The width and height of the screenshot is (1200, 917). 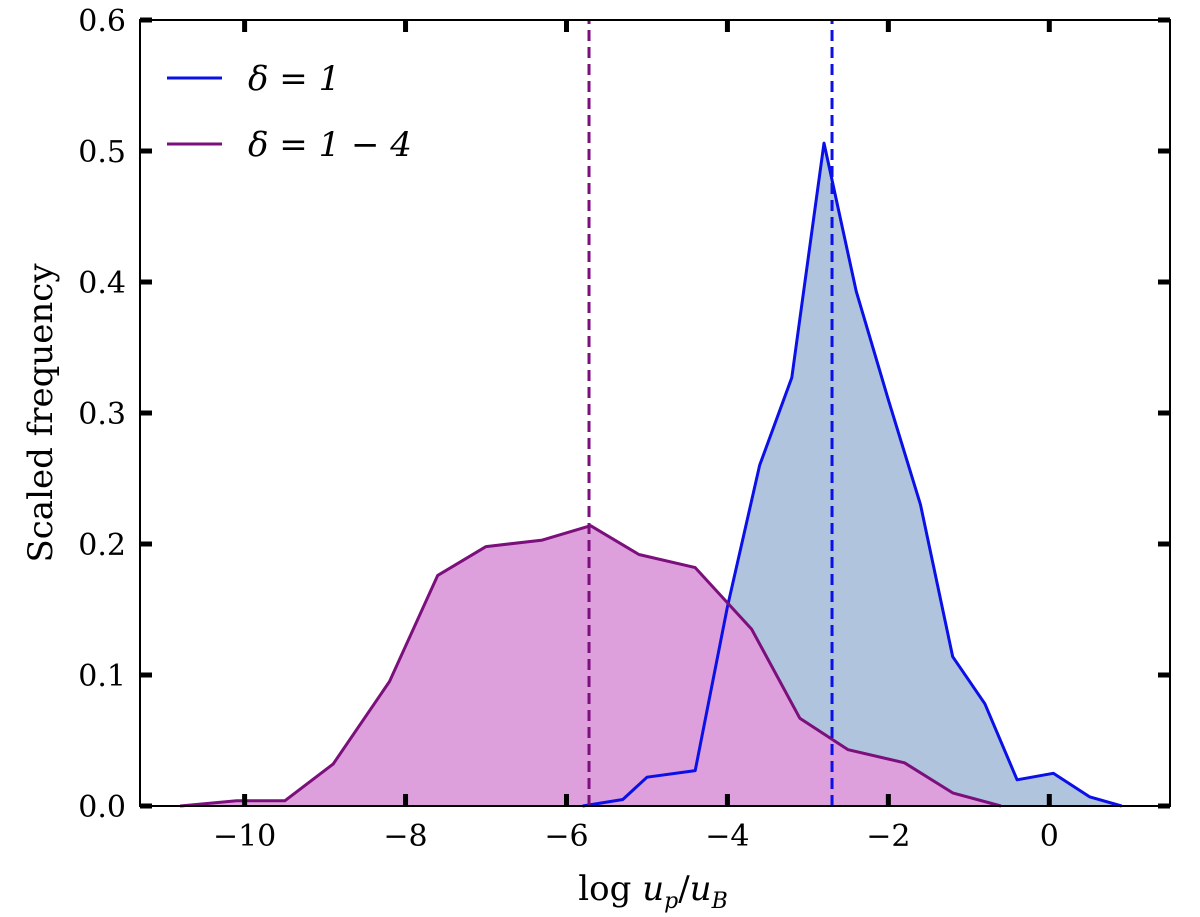 I want to click on y-tick-label: 0.0, so click(x=102, y=807).